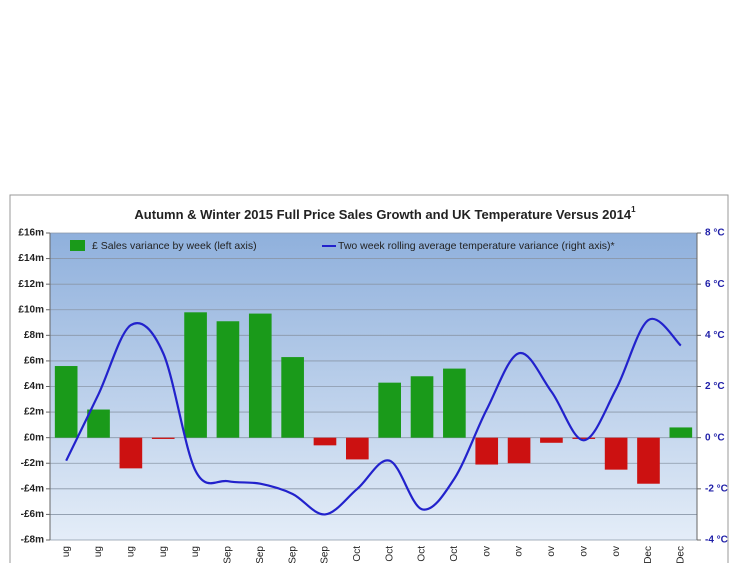  I want to click on legend-label: £ Sales variance by week (left axis), so click(174, 246).